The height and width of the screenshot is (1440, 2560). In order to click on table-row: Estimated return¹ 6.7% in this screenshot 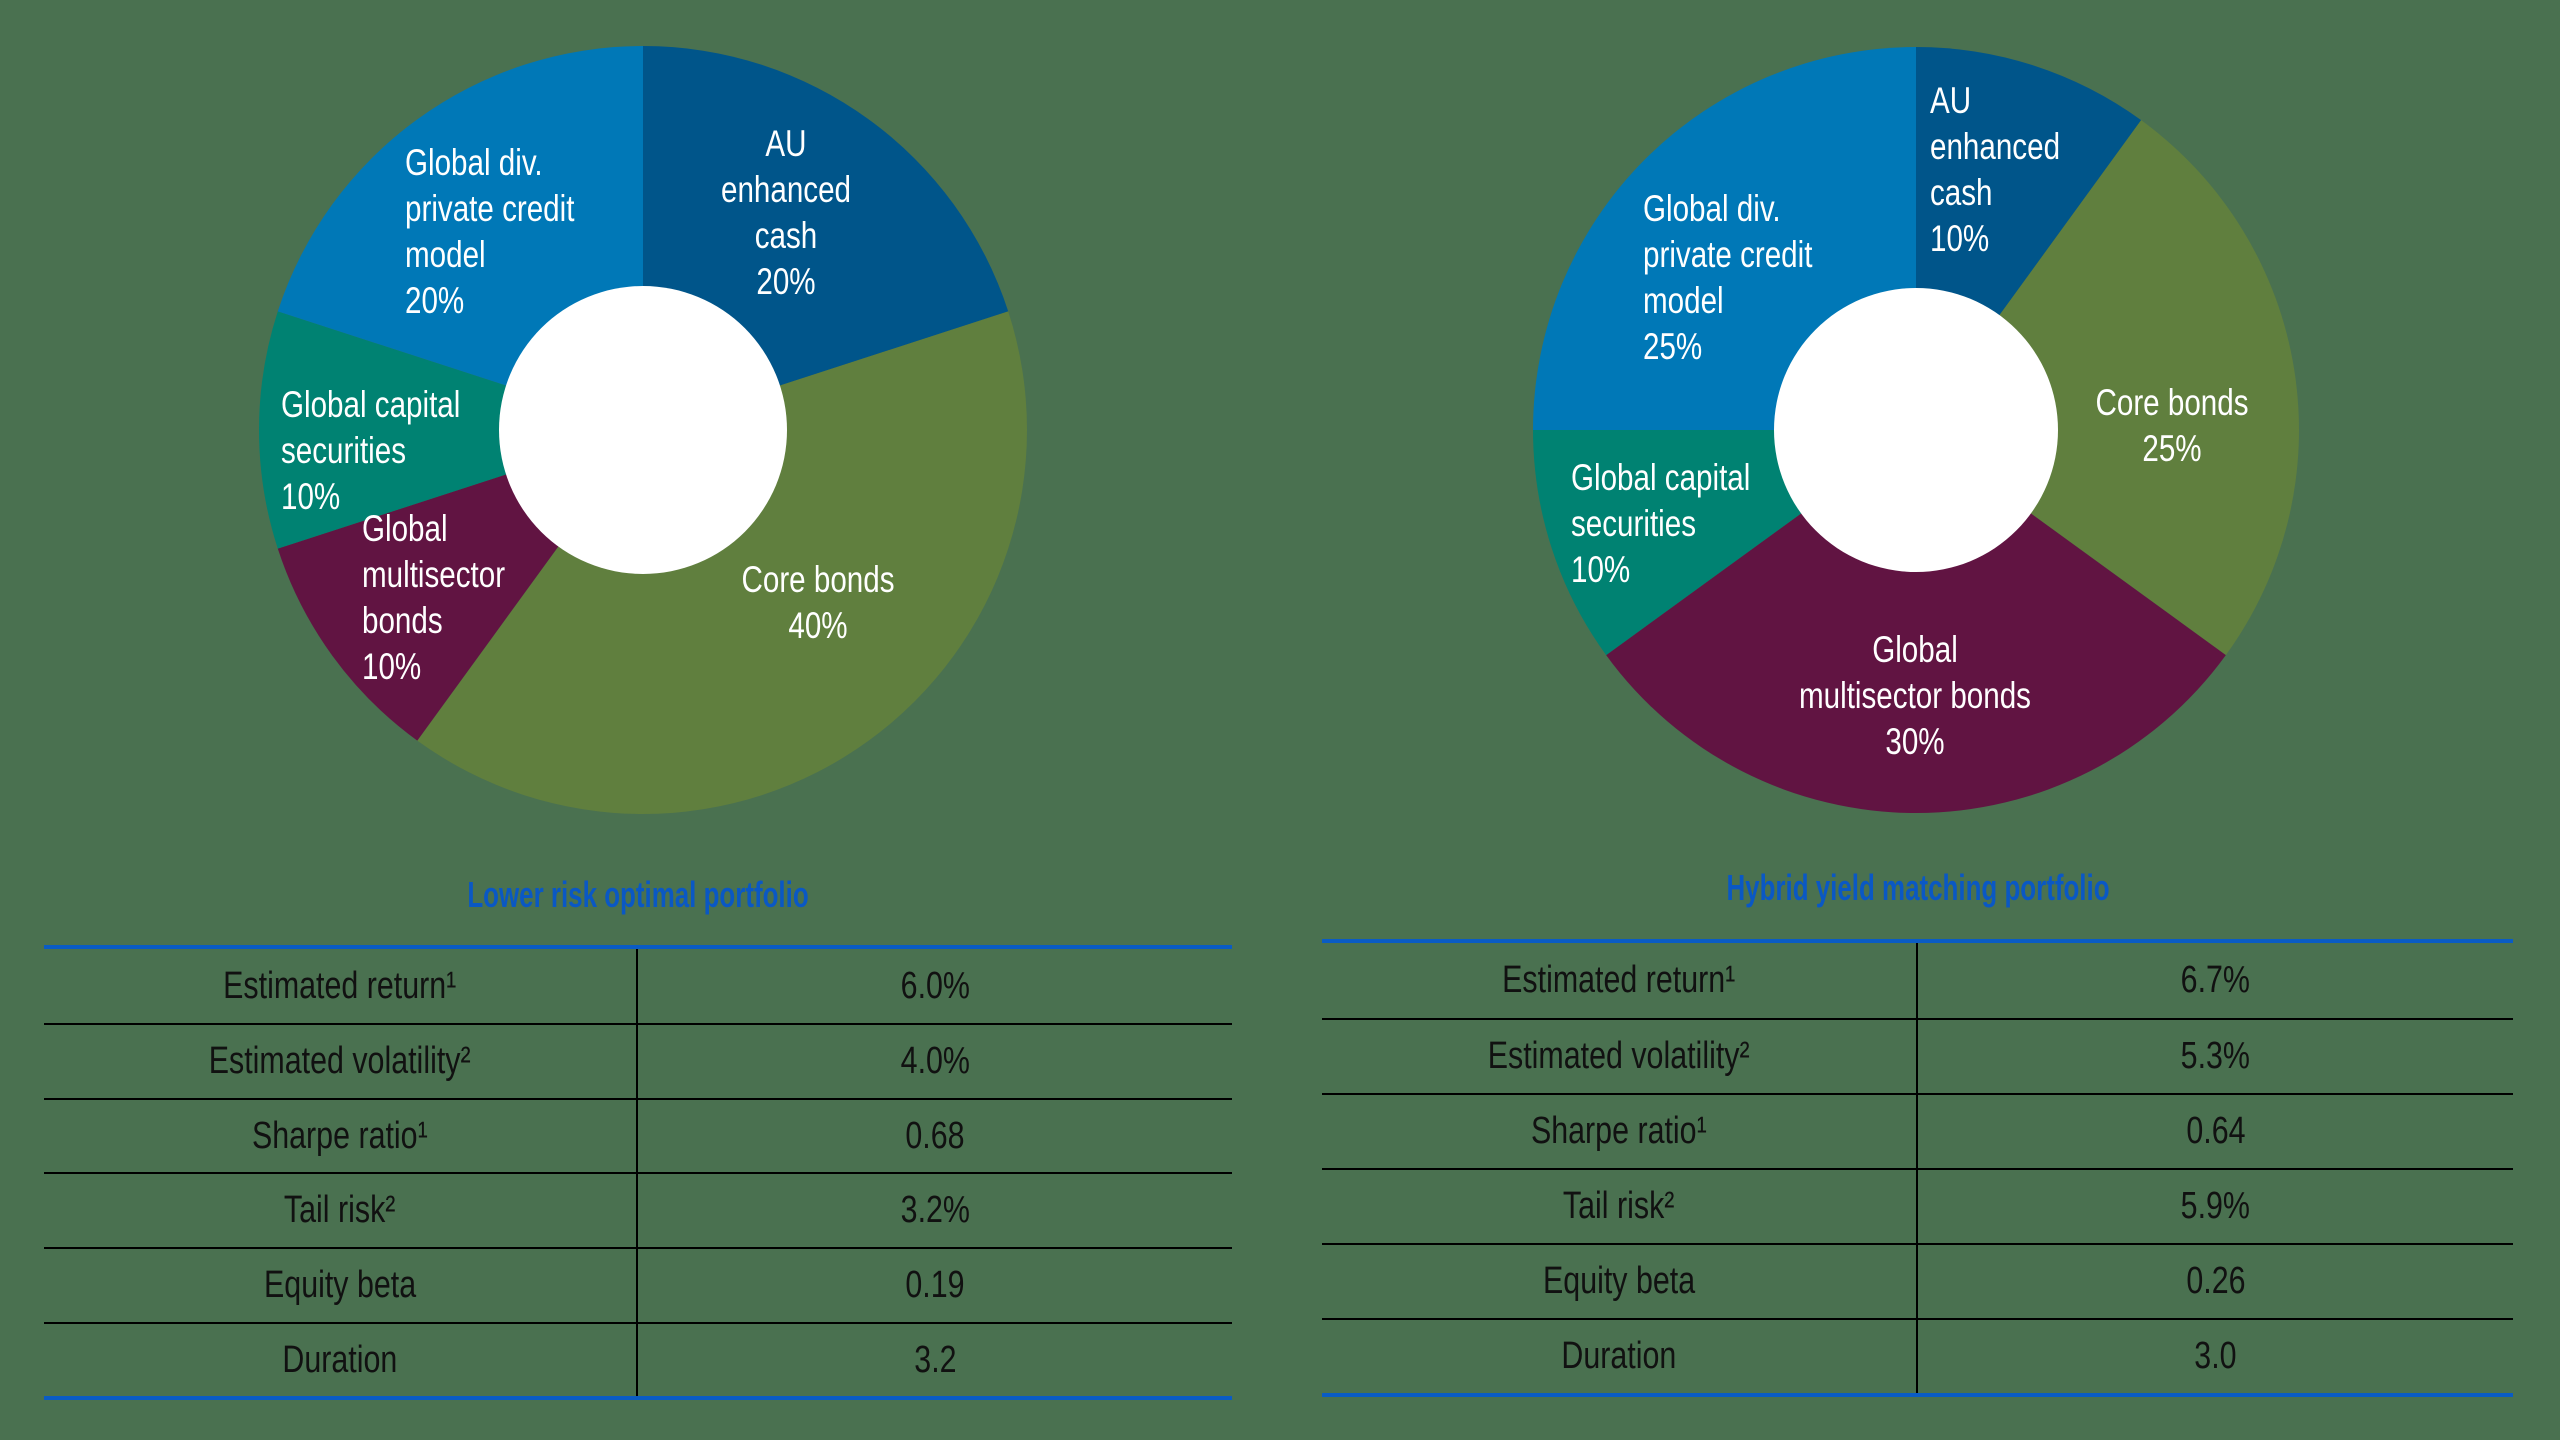, I will do `click(1917, 980)`.